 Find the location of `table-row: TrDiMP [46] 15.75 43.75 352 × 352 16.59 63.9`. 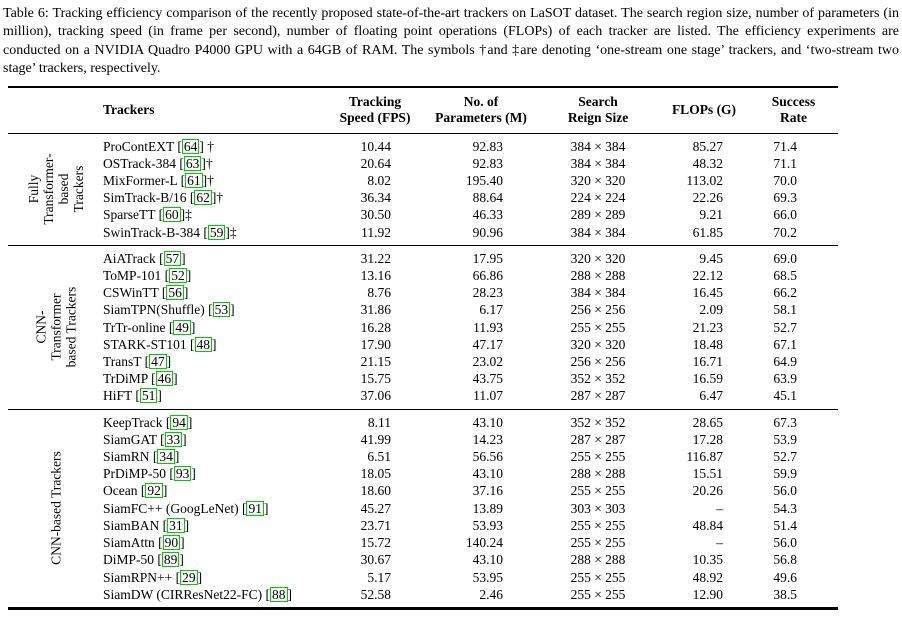

table-row: TrDiMP [46] 15.75 43.75 352 × 352 16.59 63.9 is located at coordinates (423, 378).